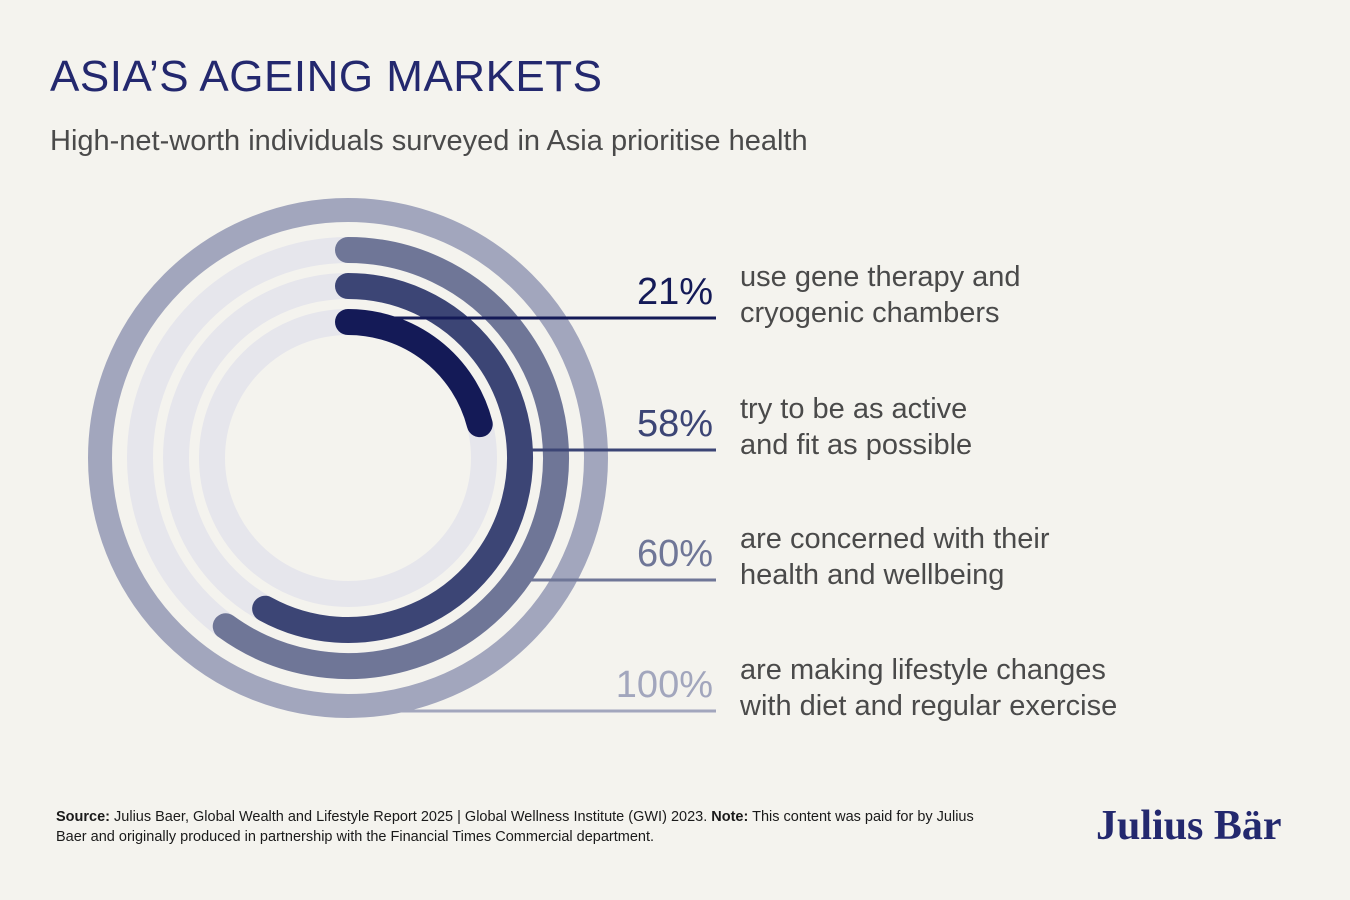 This screenshot has width=1350, height=900. Describe the element at coordinates (326, 76) in the screenshot. I see `chart-title: ASIA’S AGEING MARKETS` at that location.